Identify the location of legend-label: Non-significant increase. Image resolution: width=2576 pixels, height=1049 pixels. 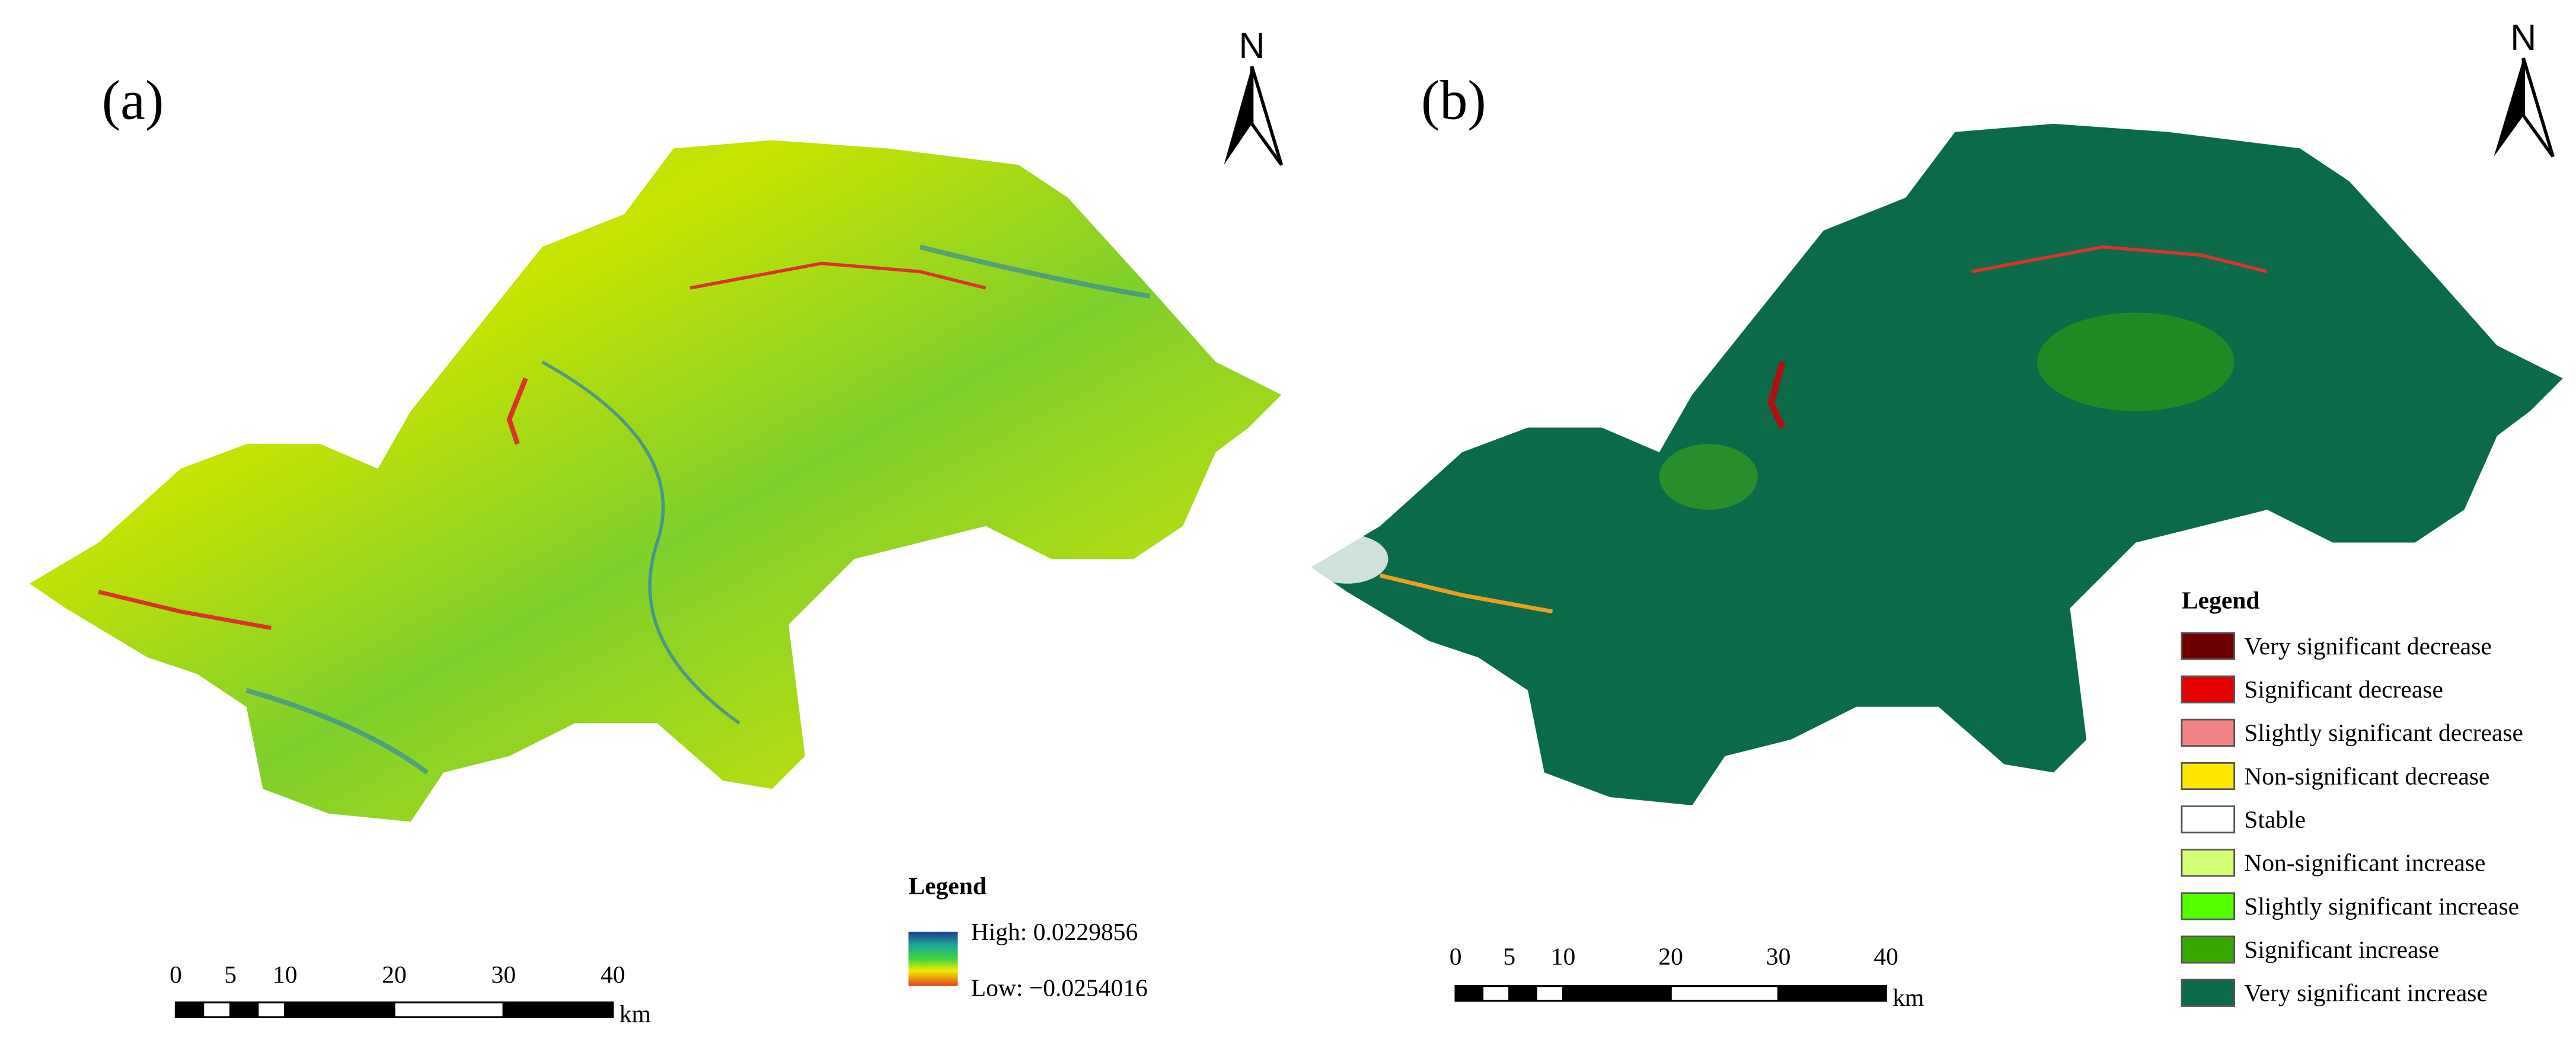
(2364, 863).